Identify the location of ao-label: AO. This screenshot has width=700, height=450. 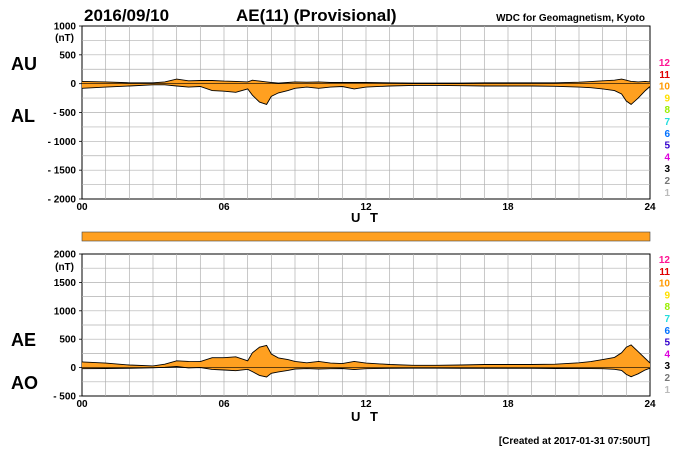
(24, 383).